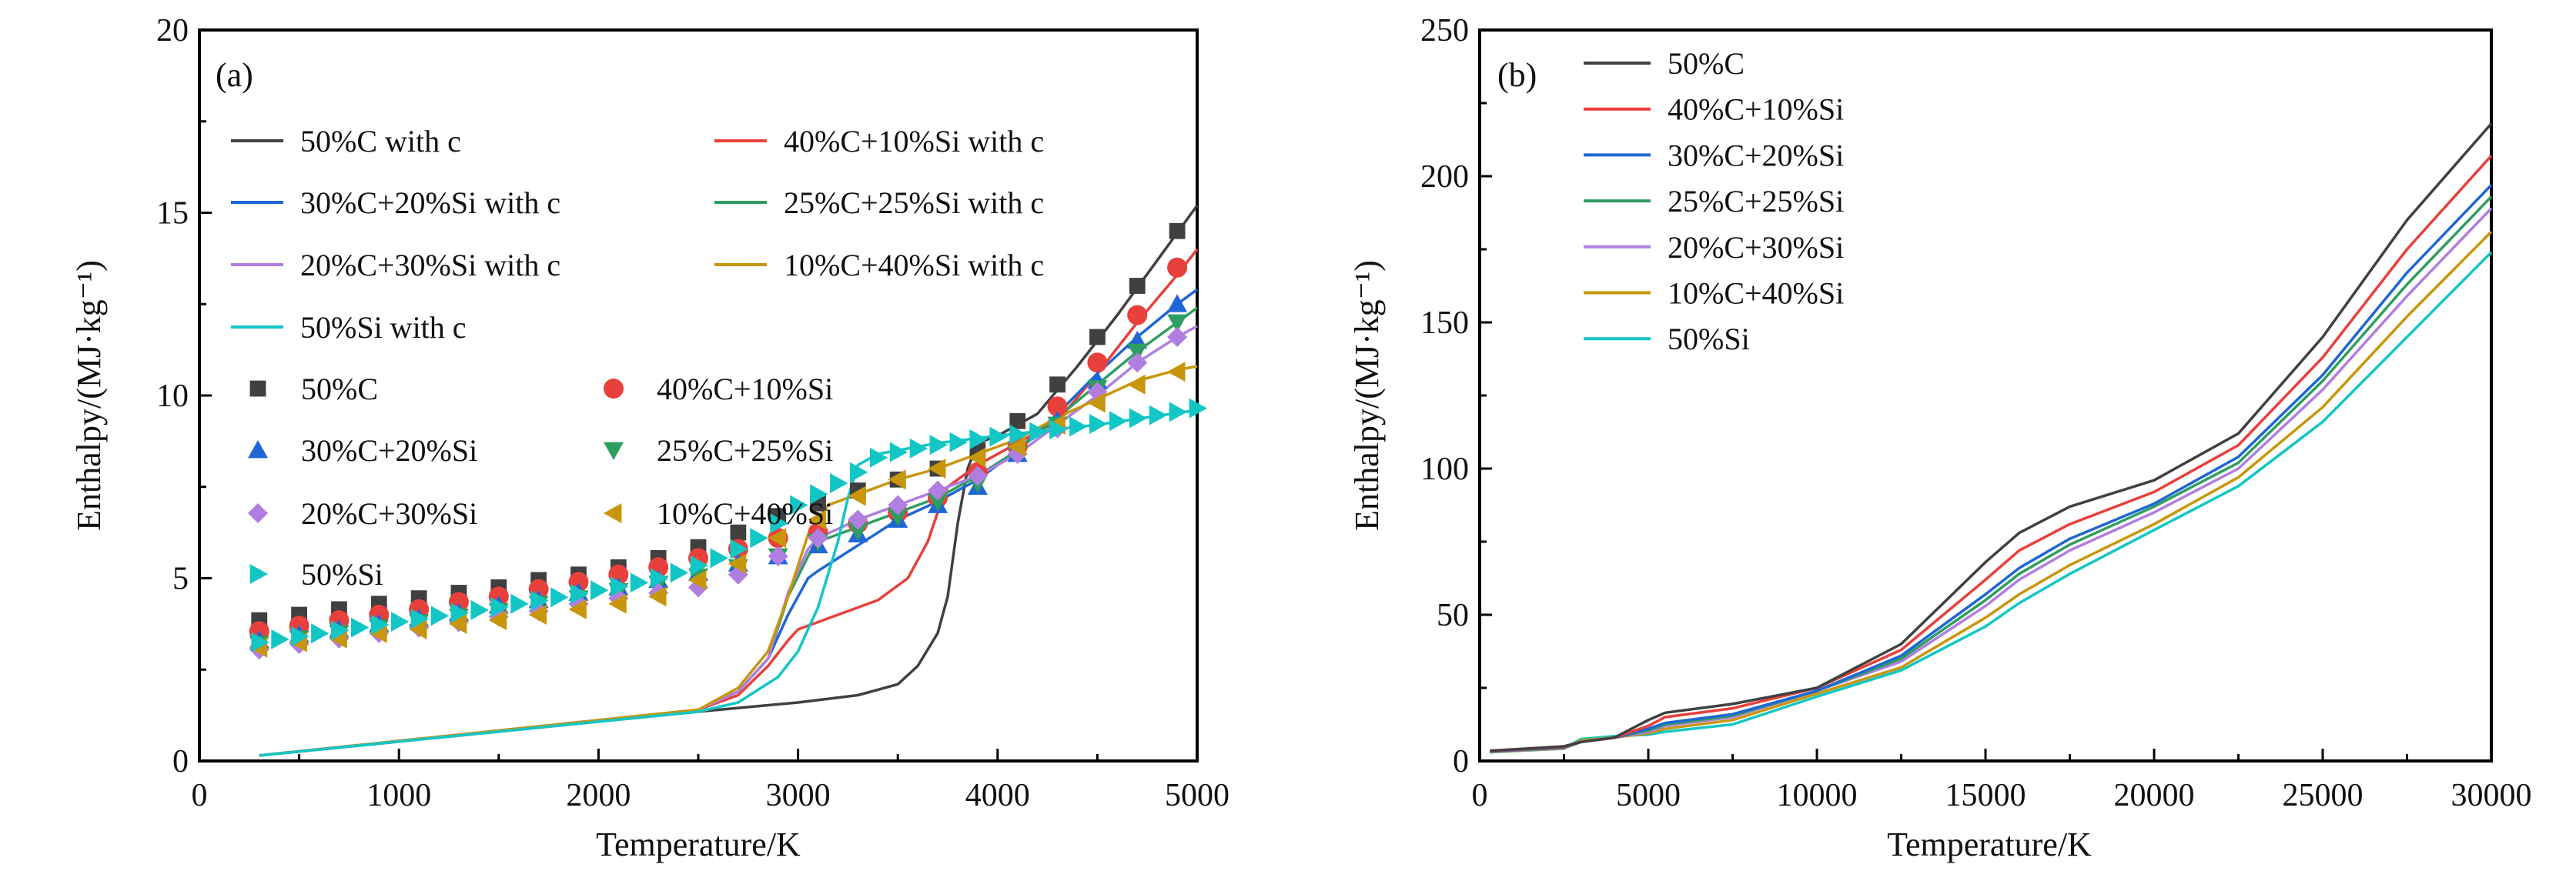 The width and height of the screenshot is (2576, 871). What do you see at coordinates (342, 574) in the screenshot?
I see `legend-label: 50%Si` at bounding box center [342, 574].